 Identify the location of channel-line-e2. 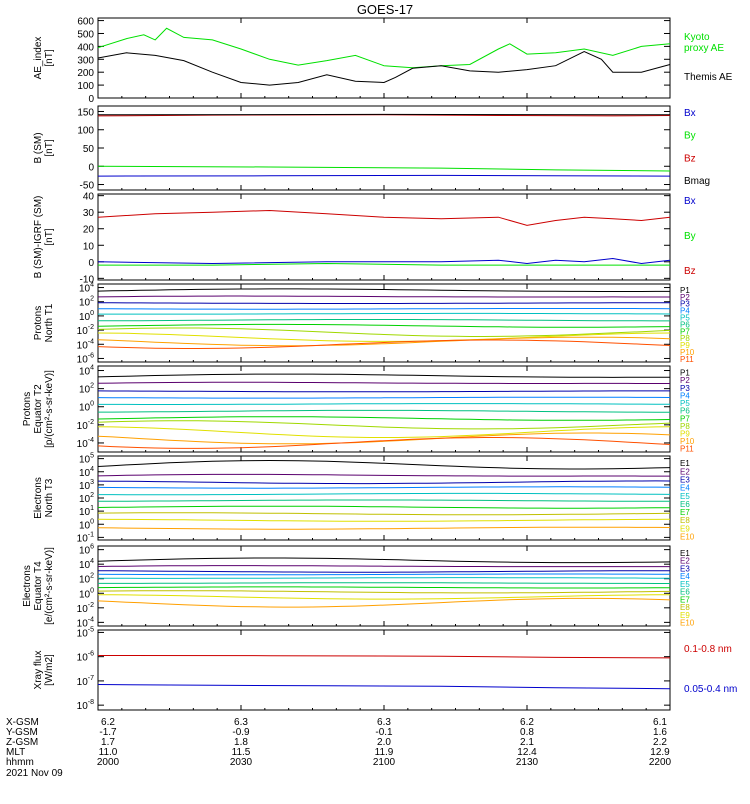
(384, 566).